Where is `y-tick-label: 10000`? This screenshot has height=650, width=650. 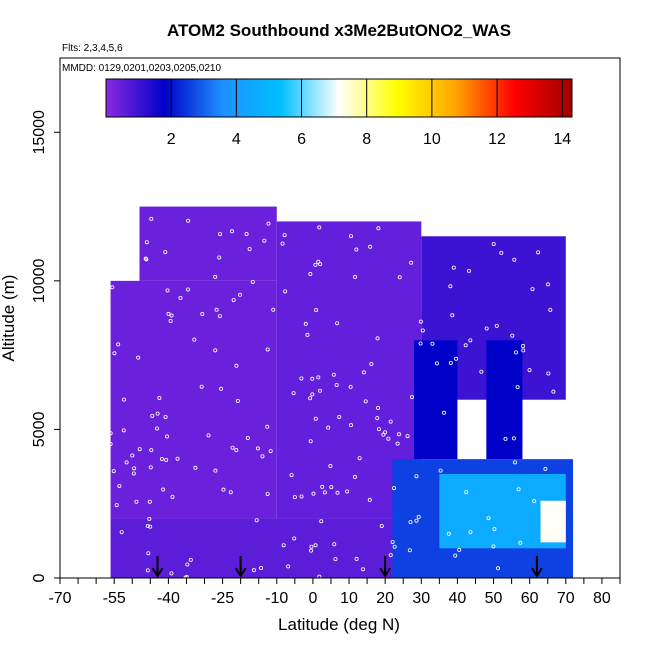
y-tick-label: 10000 is located at coordinates (39, 281).